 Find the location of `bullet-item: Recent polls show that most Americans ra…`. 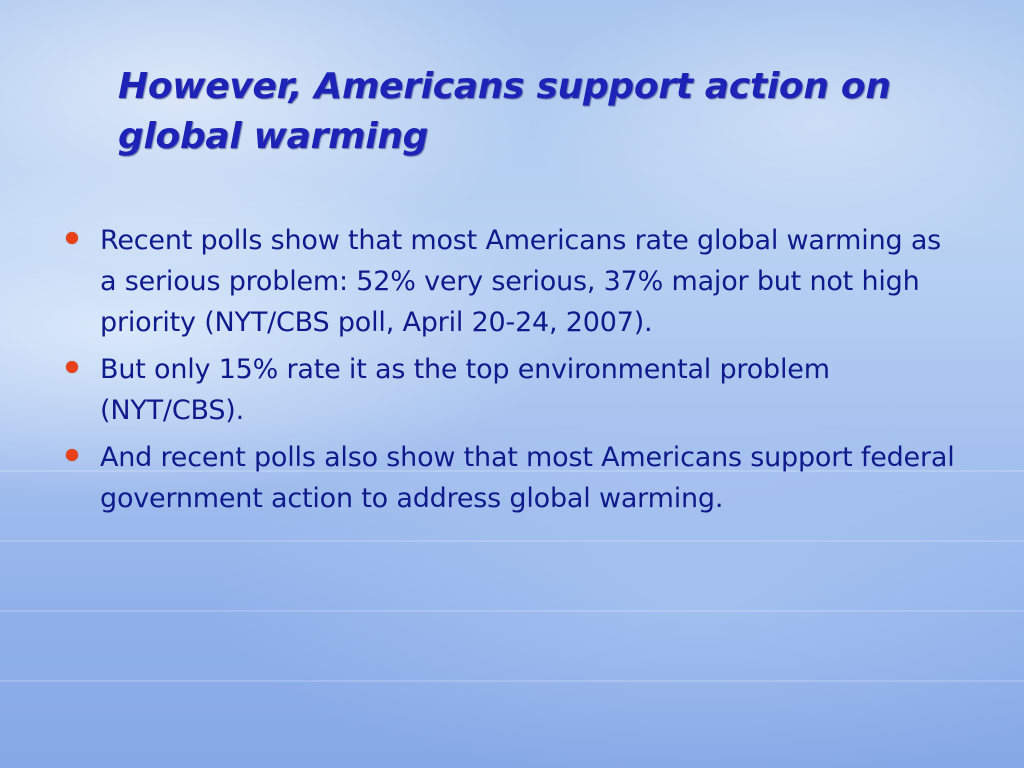

bullet-item: Recent polls show that most Americans ra… is located at coordinates (510, 281).